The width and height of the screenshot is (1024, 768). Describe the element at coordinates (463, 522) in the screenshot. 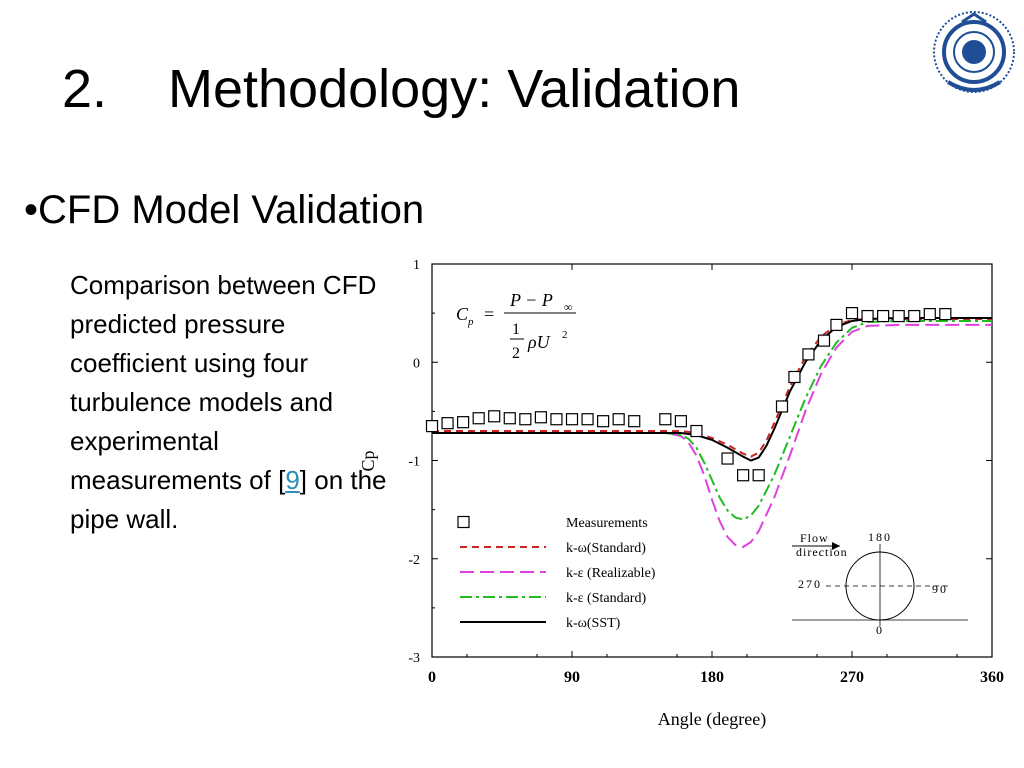

I see `legend-marker-measurements` at that location.